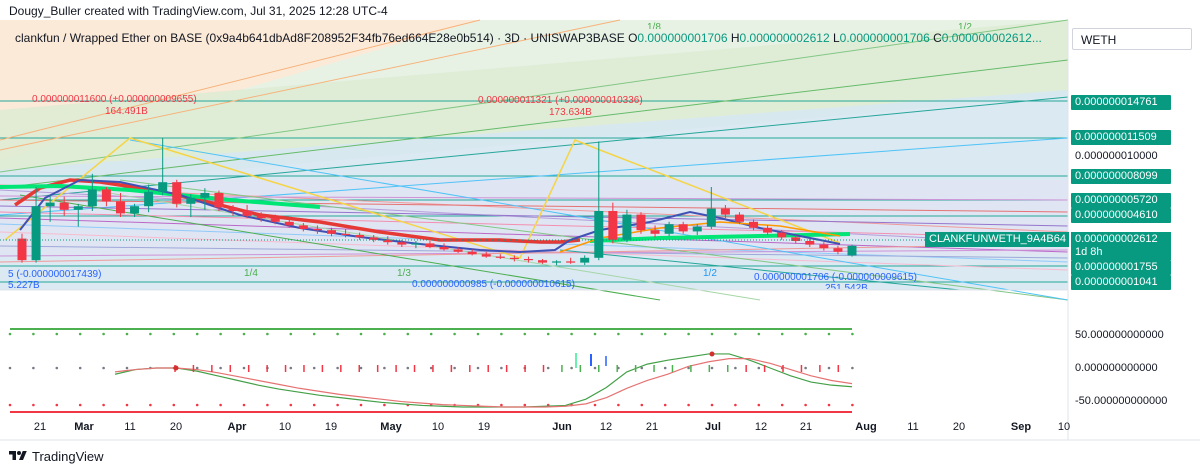 Image resolution: width=1200 pixels, height=471 pixels. I want to click on anno-top-fan-a: 1/8, so click(654, 25).